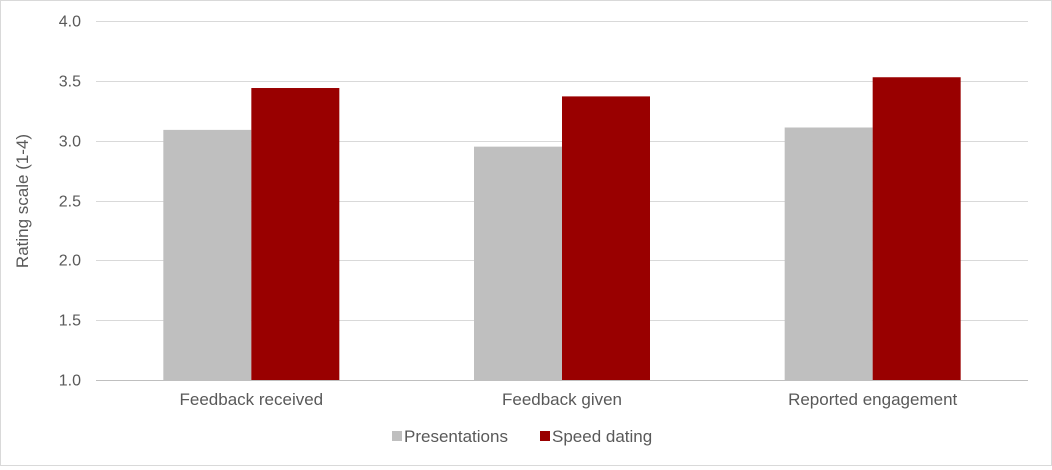 This screenshot has width=1052, height=470. Describe the element at coordinates (522, 436) in the screenshot. I see `legend: Presentations Speed dating` at that location.